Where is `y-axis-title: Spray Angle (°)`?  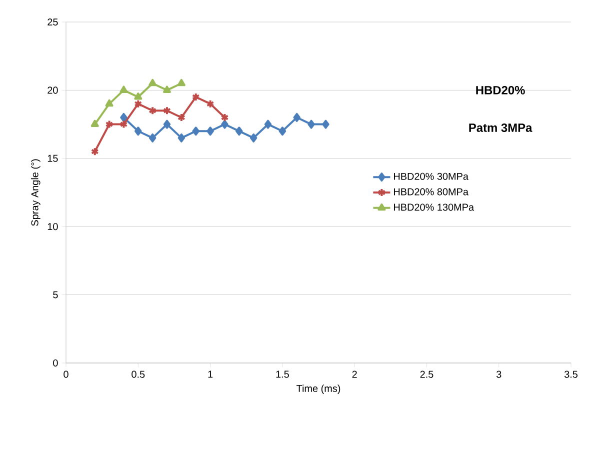
y-axis-title: Spray Angle (°) is located at coordinates (35, 192).